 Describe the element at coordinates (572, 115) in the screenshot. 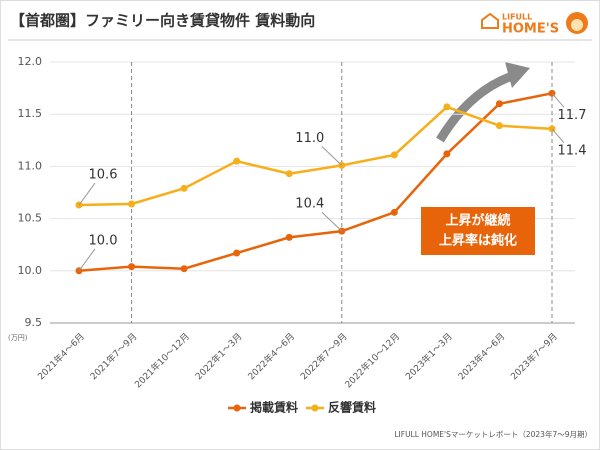

I see `data-label: 11.7` at that location.